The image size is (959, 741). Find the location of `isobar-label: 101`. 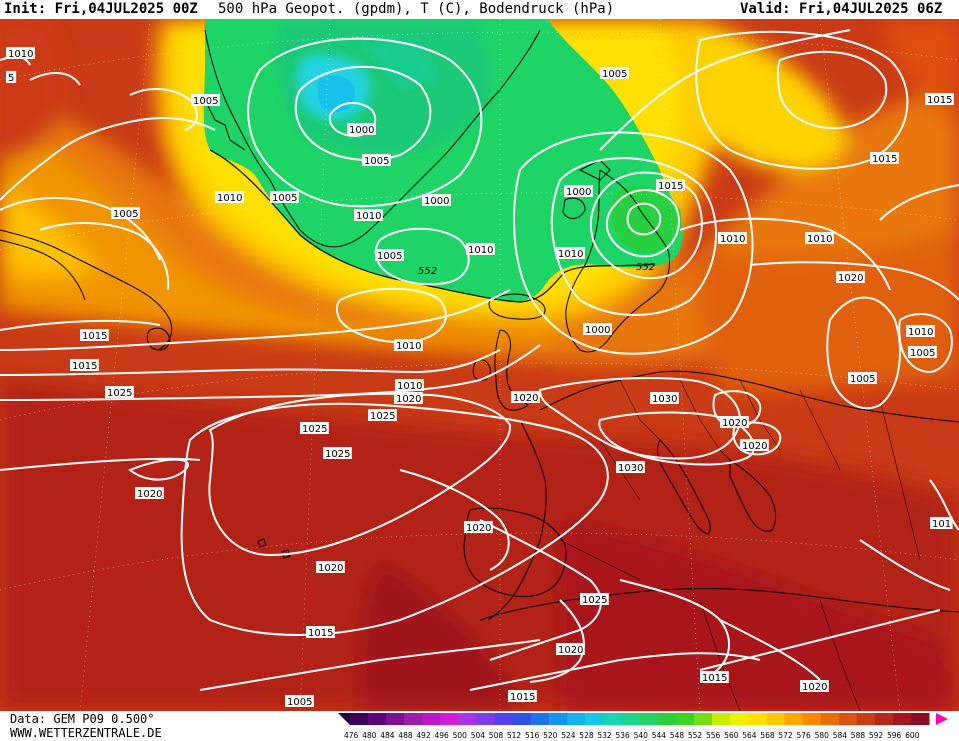

isobar-label: 101 is located at coordinates (941, 523).